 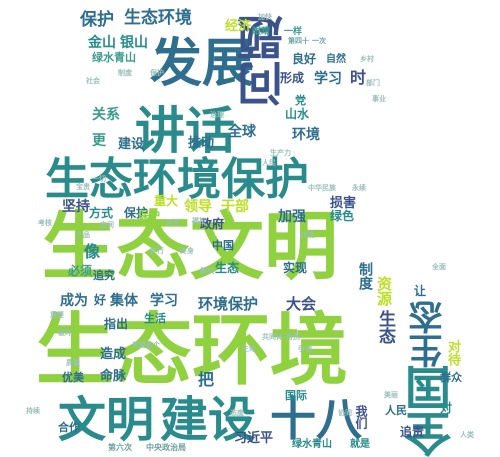 What do you see at coordinates (306, 135) in the screenshot?
I see `word: 环境` at bounding box center [306, 135].